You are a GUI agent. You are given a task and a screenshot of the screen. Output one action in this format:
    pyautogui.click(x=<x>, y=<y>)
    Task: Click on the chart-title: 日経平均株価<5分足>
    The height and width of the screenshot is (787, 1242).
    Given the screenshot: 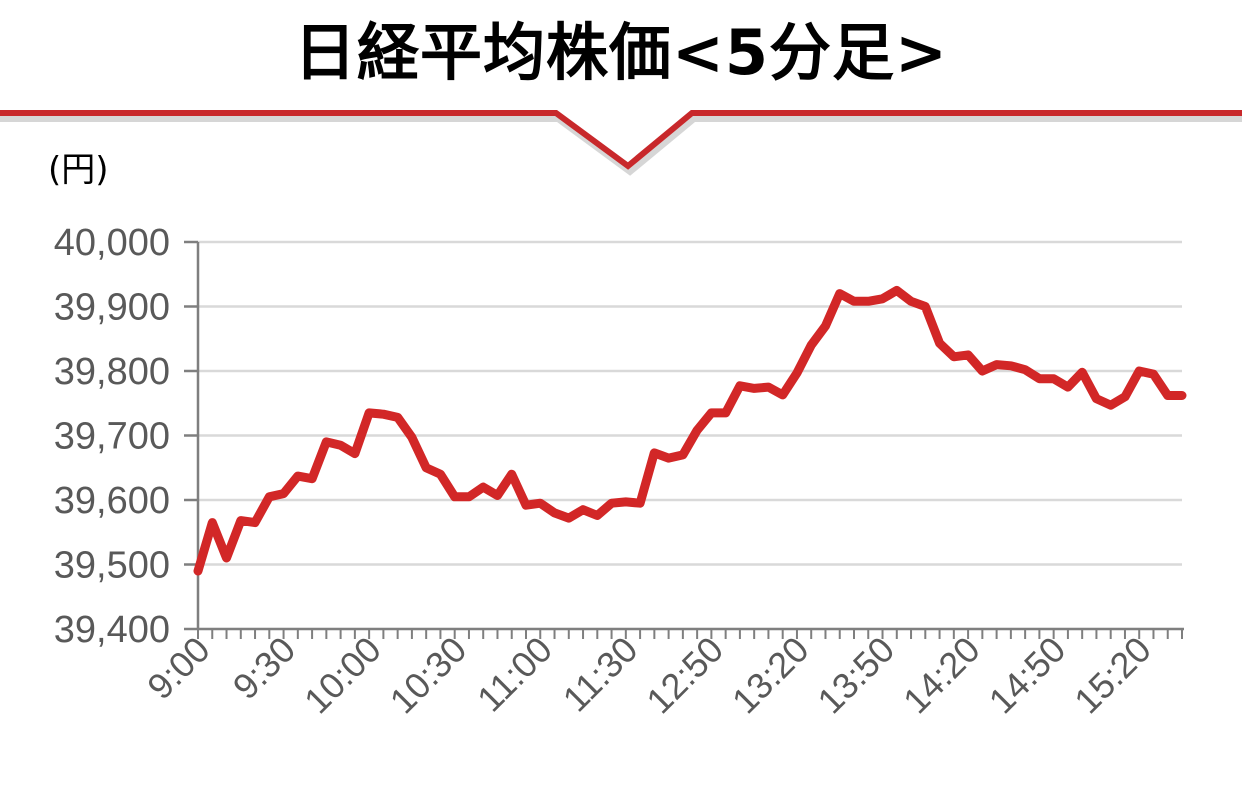 What is the action you would take?
    pyautogui.click(x=621, y=52)
    